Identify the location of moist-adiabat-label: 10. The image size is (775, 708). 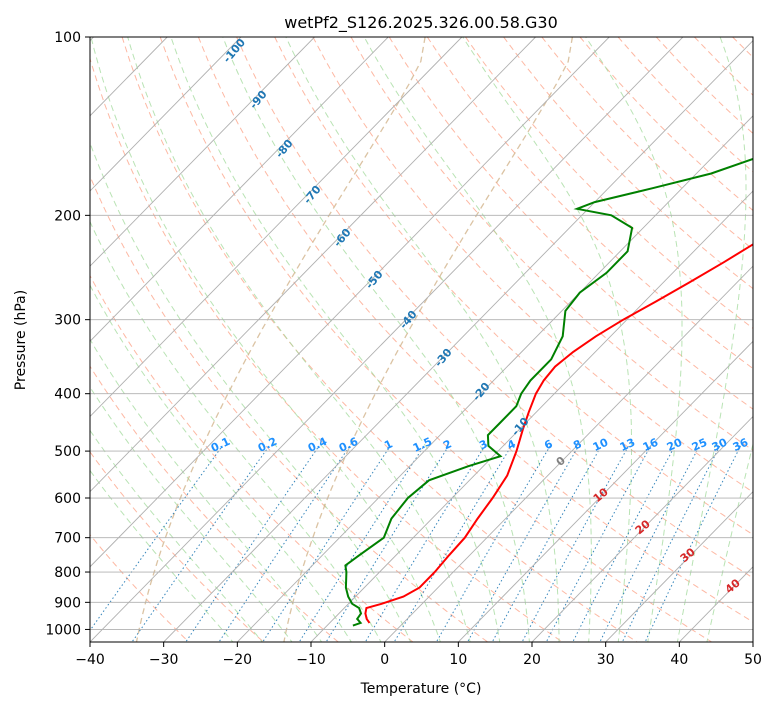
(601, 495).